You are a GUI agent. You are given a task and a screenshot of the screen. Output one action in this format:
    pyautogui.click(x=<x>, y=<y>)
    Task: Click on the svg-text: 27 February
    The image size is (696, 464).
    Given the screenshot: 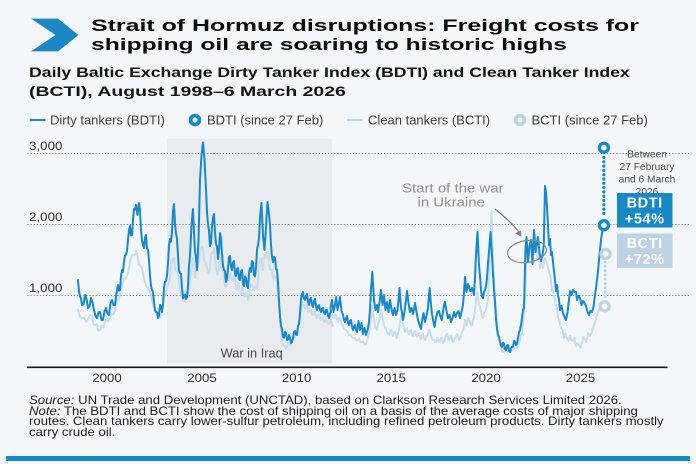 What is the action you would take?
    pyautogui.click(x=648, y=167)
    